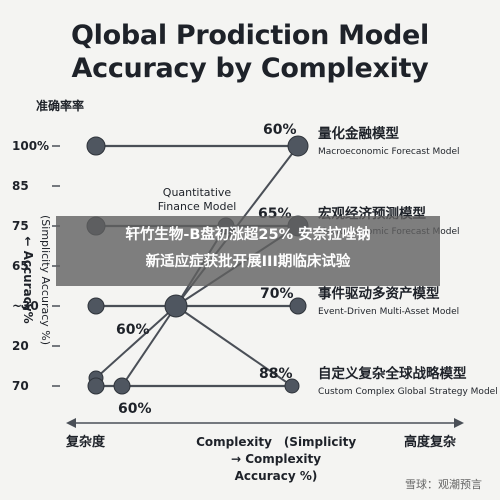 This screenshot has width=500, height=500. What do you see at coordinates (248, 251) in the screenshot?
I see `news-banner: 轩竹生物-B盘初涨超25% 安奈拉唑钠 新适应症获批开展III期临床试验` at bounding box center [248, 251].